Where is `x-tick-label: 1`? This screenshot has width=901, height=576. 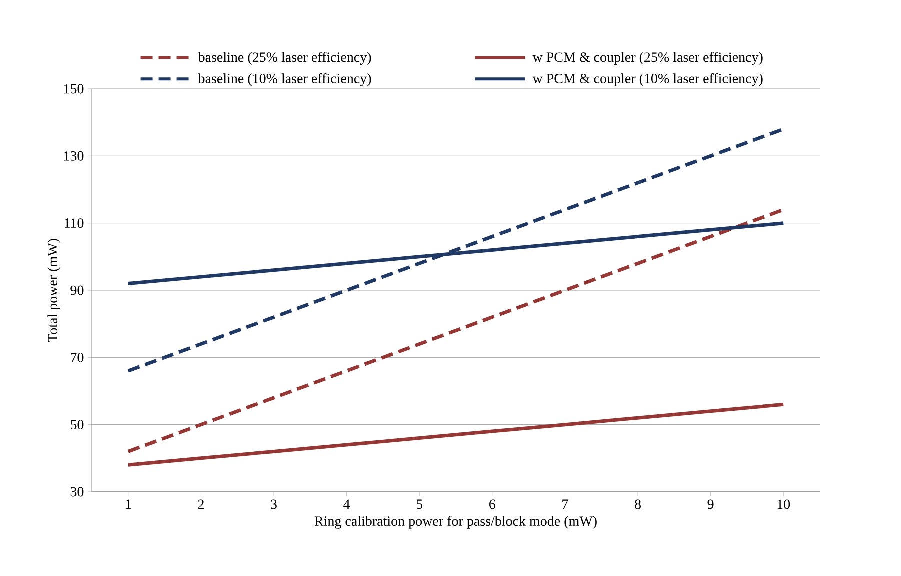 x-tick-label: 1 is located at coordinates (129, 505).